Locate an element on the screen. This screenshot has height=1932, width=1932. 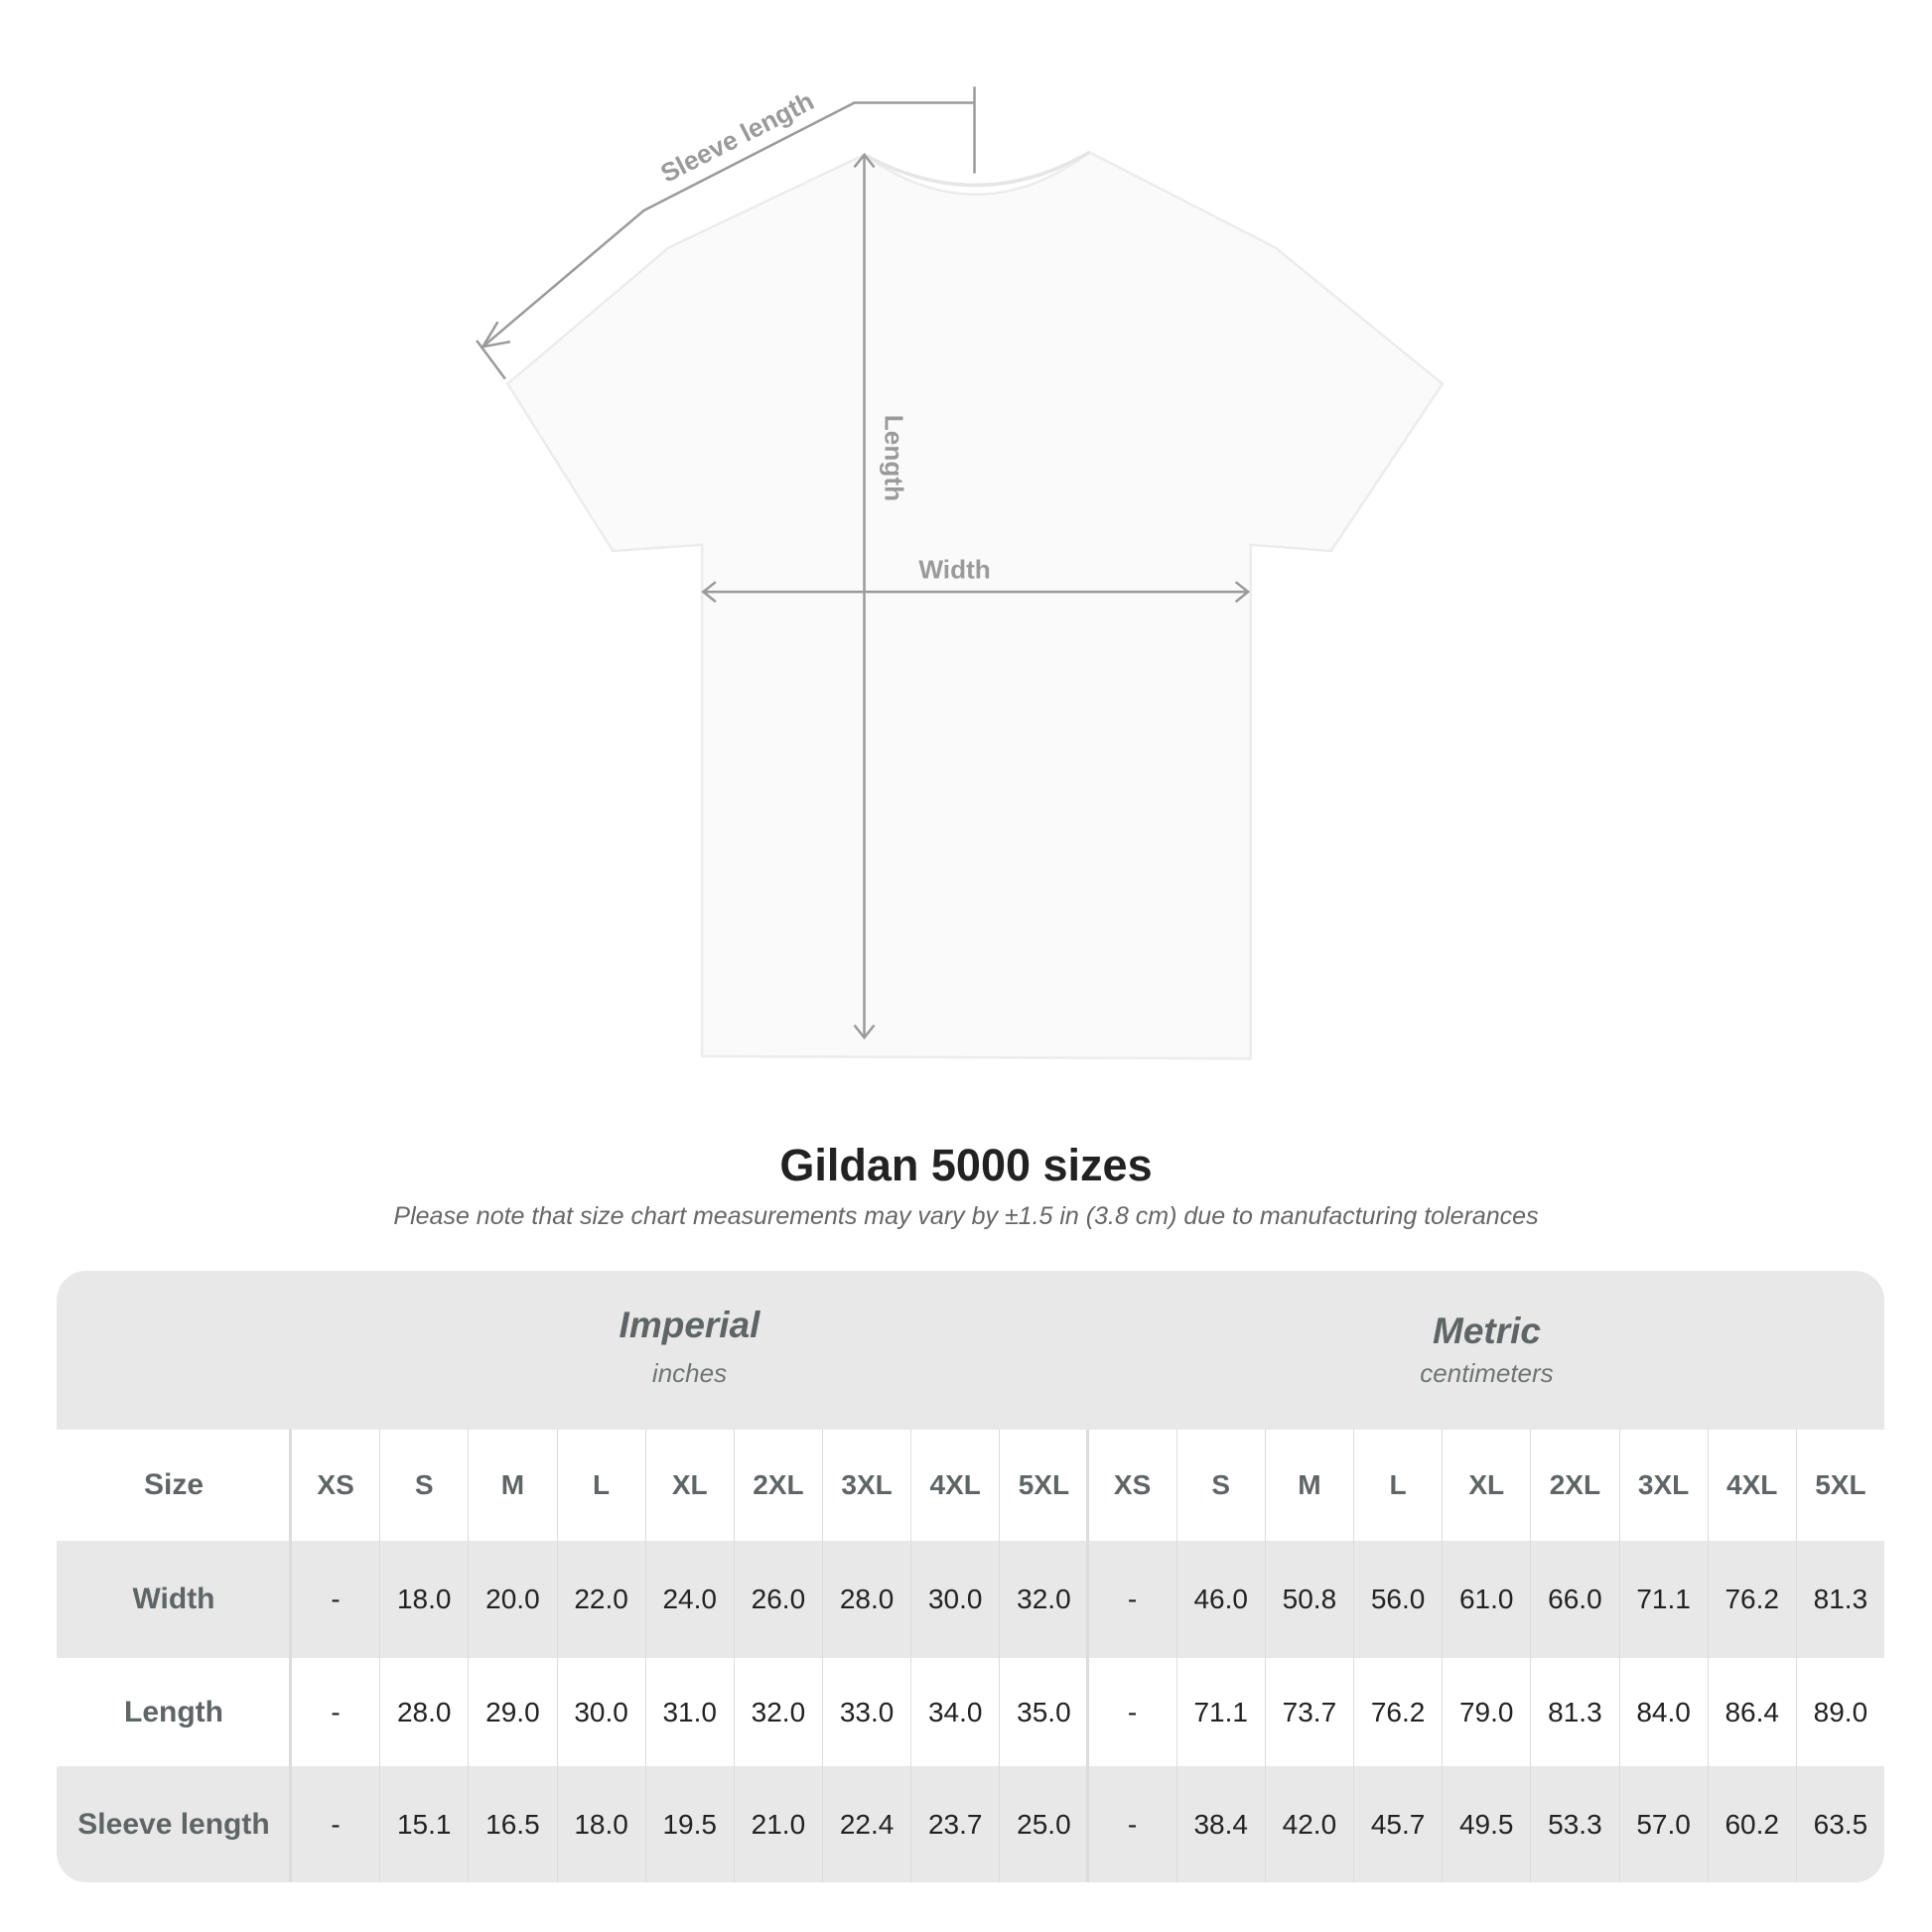
label-column-divider is located at coordinates (290, 1656).